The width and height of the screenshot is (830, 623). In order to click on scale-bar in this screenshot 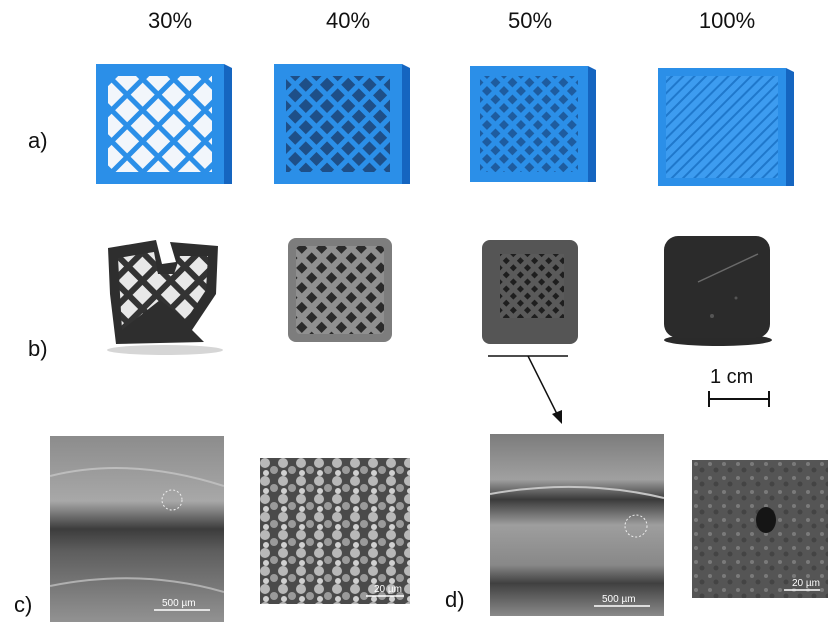, I will do `click(739, 399)`.